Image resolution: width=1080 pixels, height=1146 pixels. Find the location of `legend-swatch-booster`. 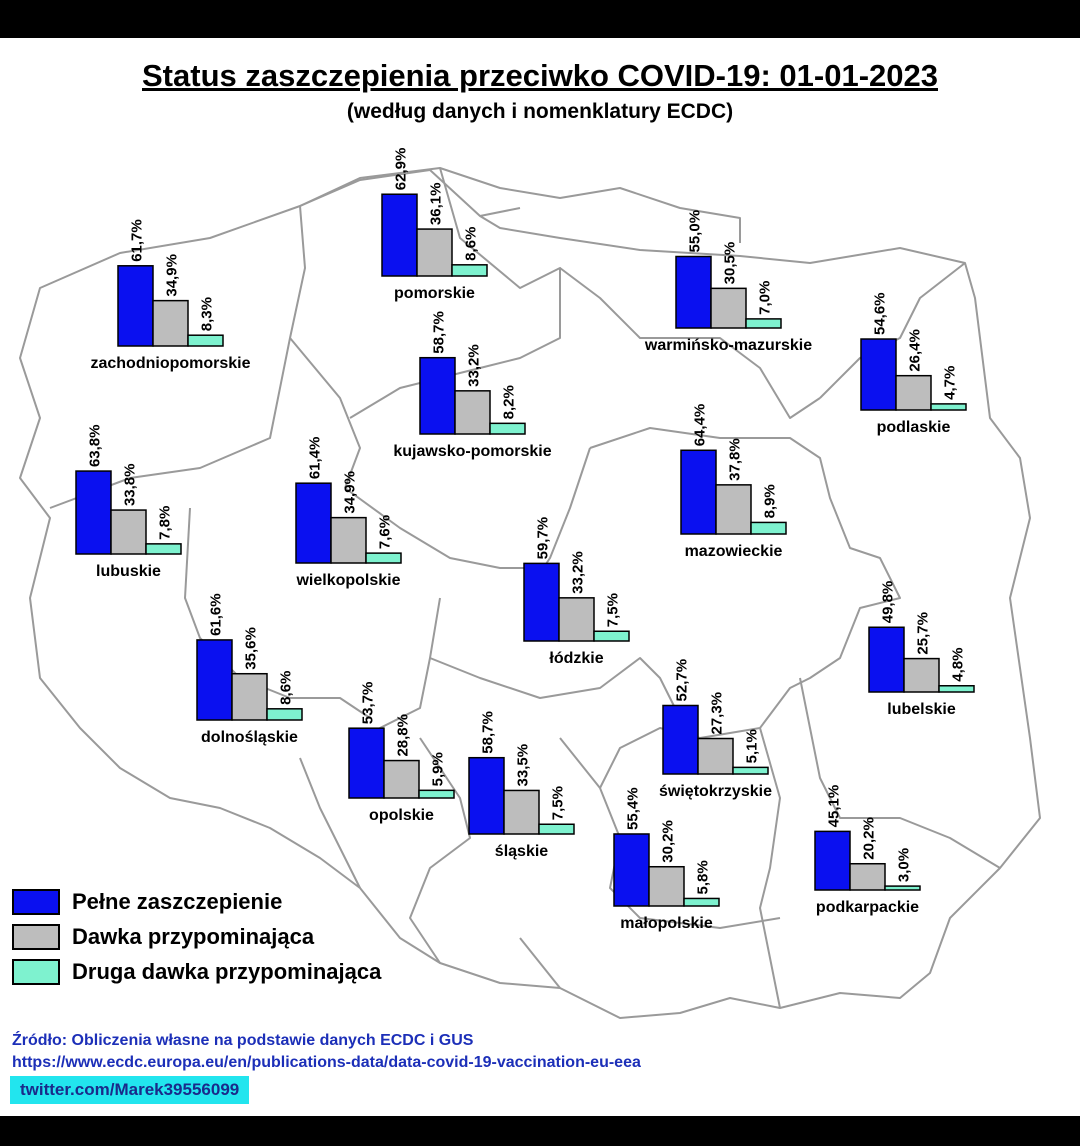

legend-swatch-booster is located at coordinates (36, 936).